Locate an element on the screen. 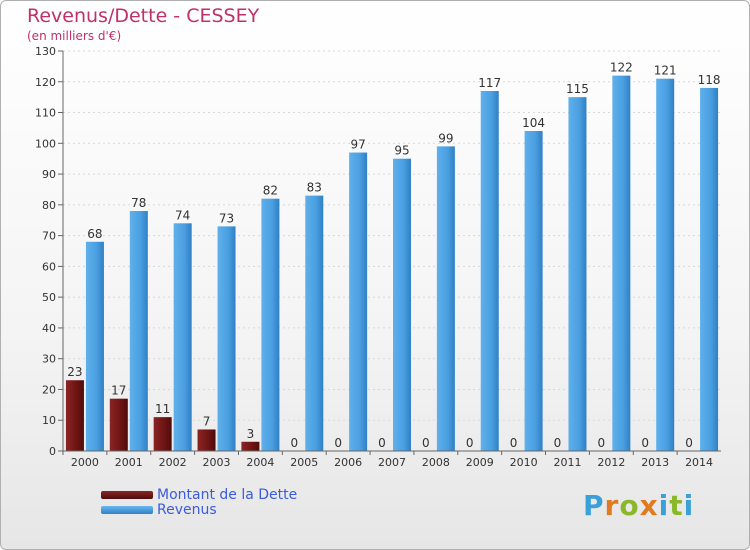 This screenshot has width=750, height=550. y-tick-label: 40 is located at coordinates (49, 328).